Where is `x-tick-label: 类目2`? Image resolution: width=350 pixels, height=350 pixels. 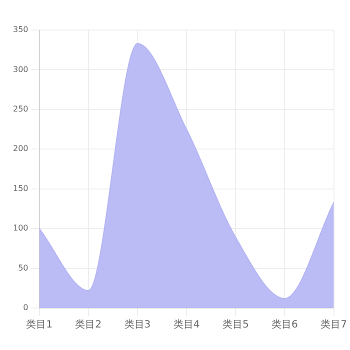
x-tick-label: 类目2 is located at coordinates (88, 324).